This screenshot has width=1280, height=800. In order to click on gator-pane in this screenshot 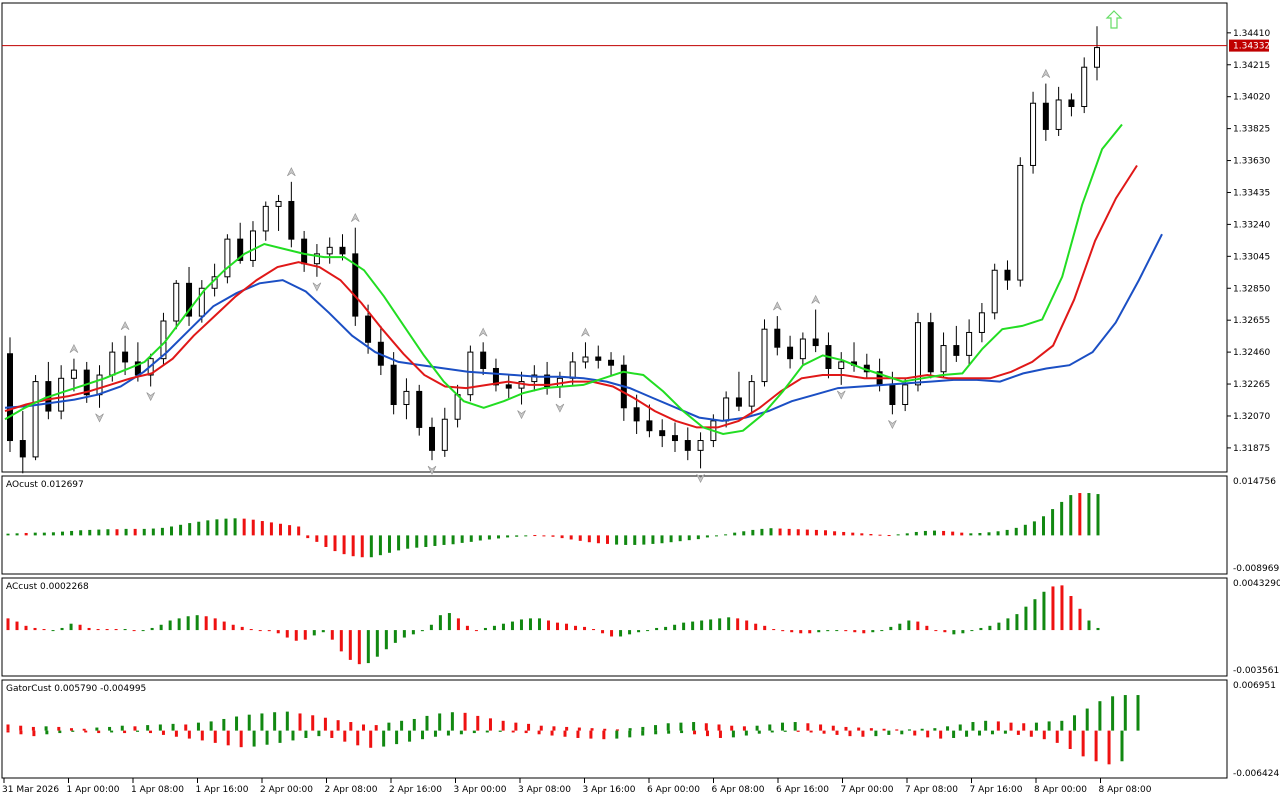, I will do `click(614, 729)`.